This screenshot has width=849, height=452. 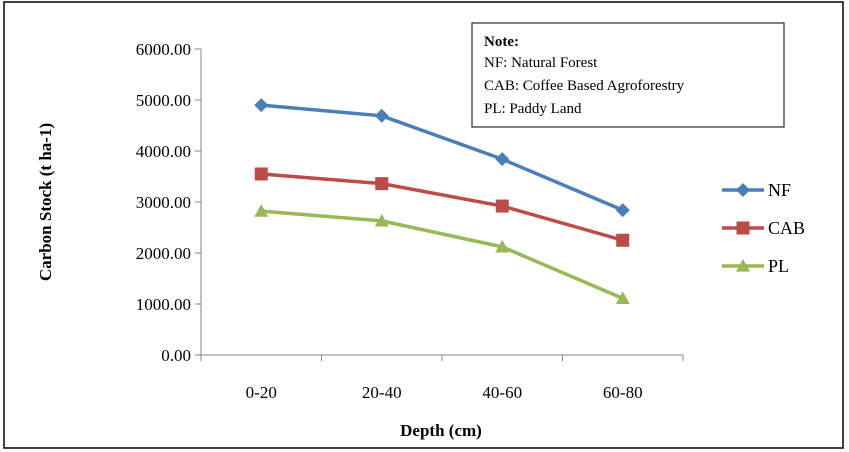 What do you see at coordinates (541, 63) in the screenshot?
I see `note-line-nf: NF: Natural Forest` at bounding box center [541, 63].